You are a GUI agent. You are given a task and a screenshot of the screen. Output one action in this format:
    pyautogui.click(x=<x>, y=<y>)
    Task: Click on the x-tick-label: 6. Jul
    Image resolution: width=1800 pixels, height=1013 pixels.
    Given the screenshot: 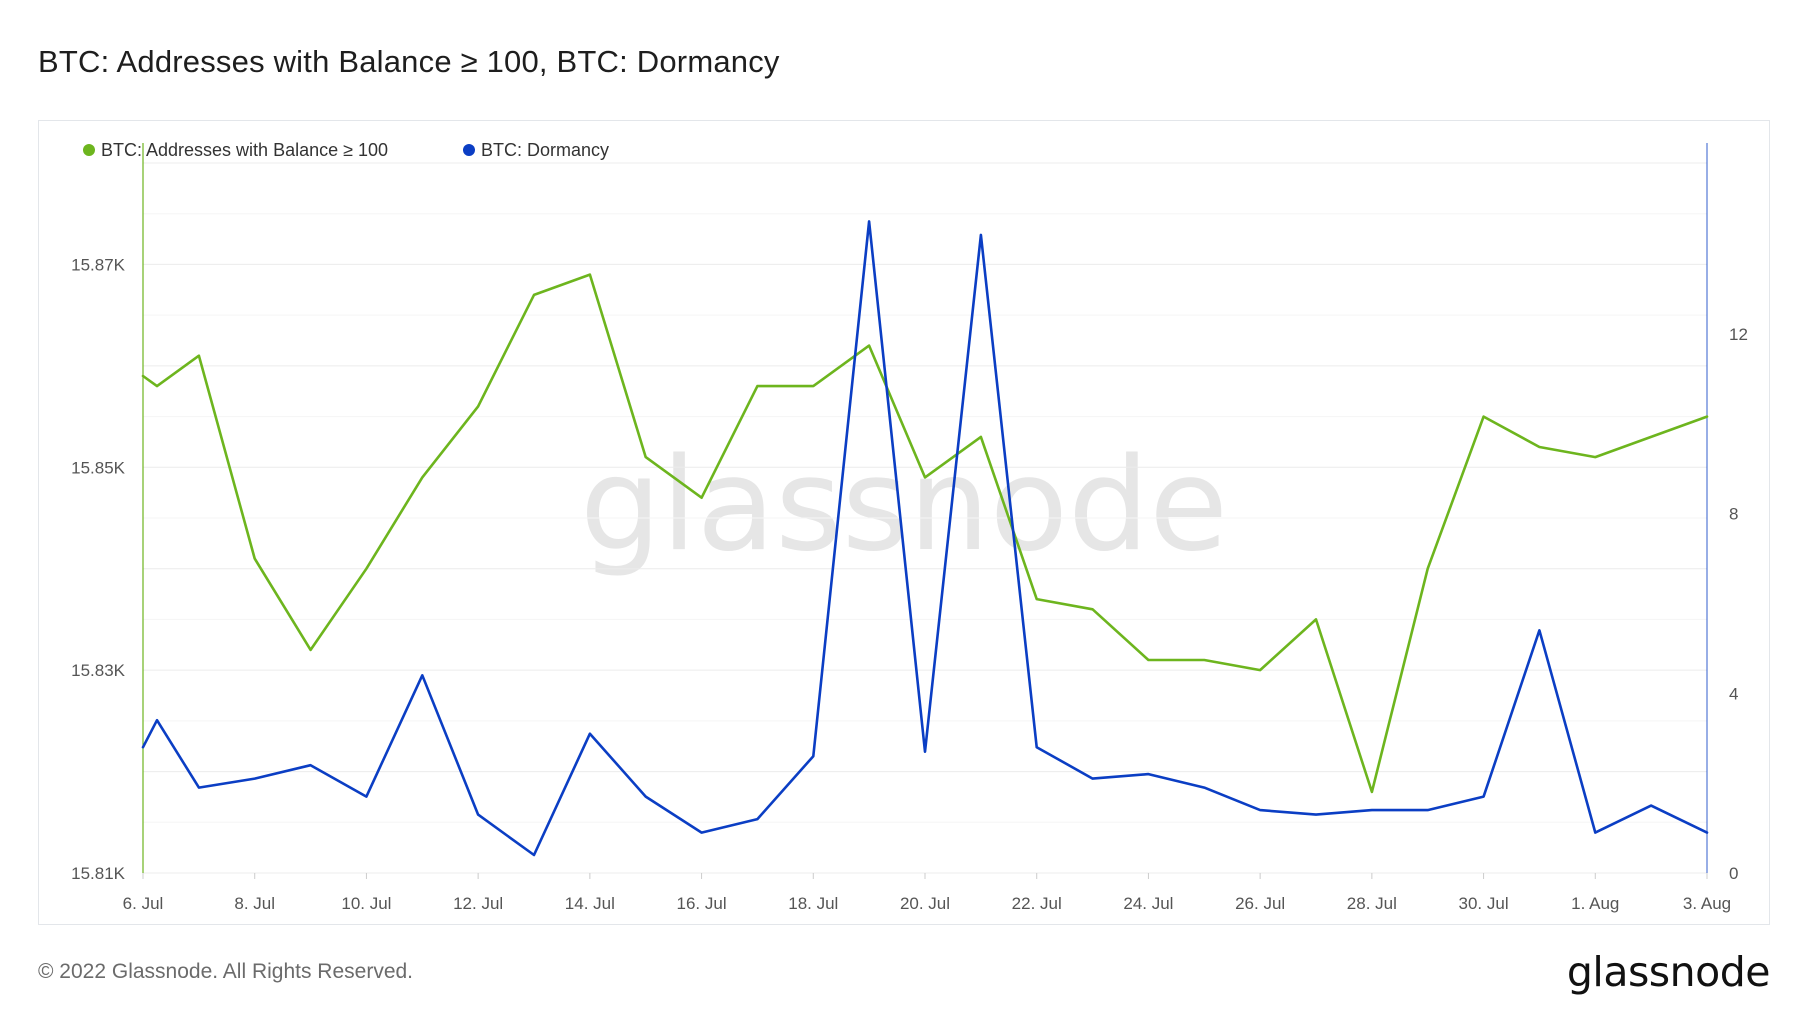 What is the action you would take?
    pyautogui.click(x=143, y=903)
    